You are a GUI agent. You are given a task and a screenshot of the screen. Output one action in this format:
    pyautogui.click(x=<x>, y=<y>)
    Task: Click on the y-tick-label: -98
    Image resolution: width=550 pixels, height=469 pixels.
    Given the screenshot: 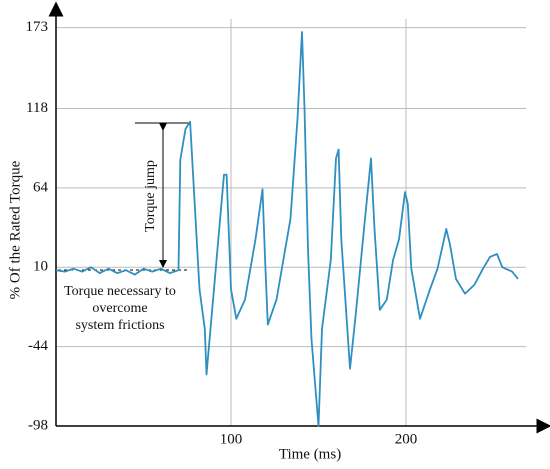 What is the action you would take?
    pyautogui.click(x=38, y=425)
    